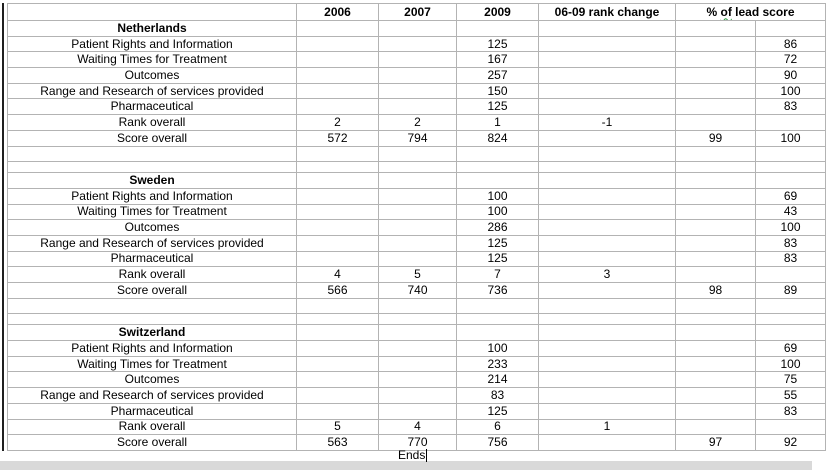  I want to click on value-cell: 736, so click(497, 290).